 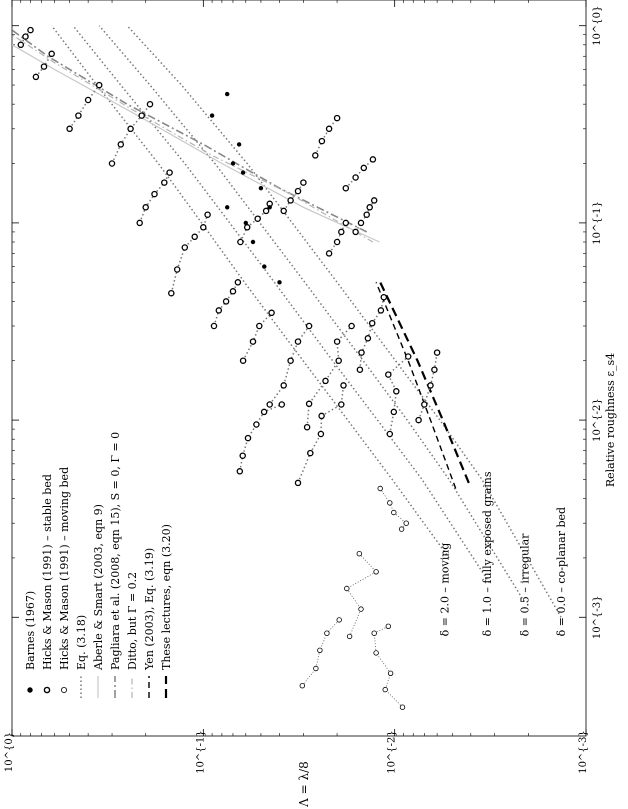 What do you see at coordinates (487, 553) in the screenshot?
I see `curve-annotation: δ = 1.0 – fully exposed grains` at bounding box center [487, 553].